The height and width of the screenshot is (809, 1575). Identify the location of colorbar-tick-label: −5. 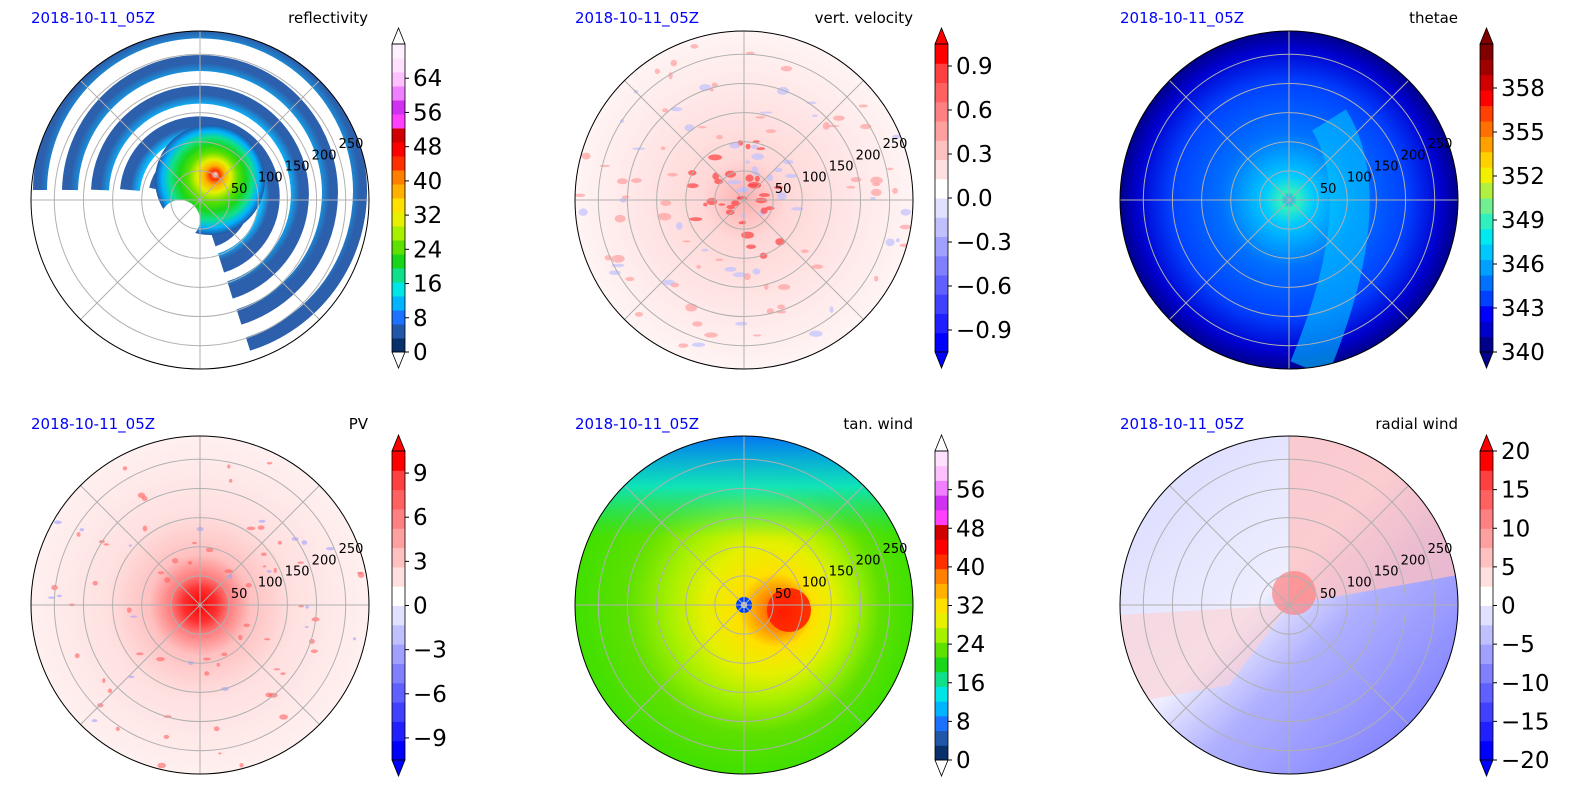
(1518, 645).